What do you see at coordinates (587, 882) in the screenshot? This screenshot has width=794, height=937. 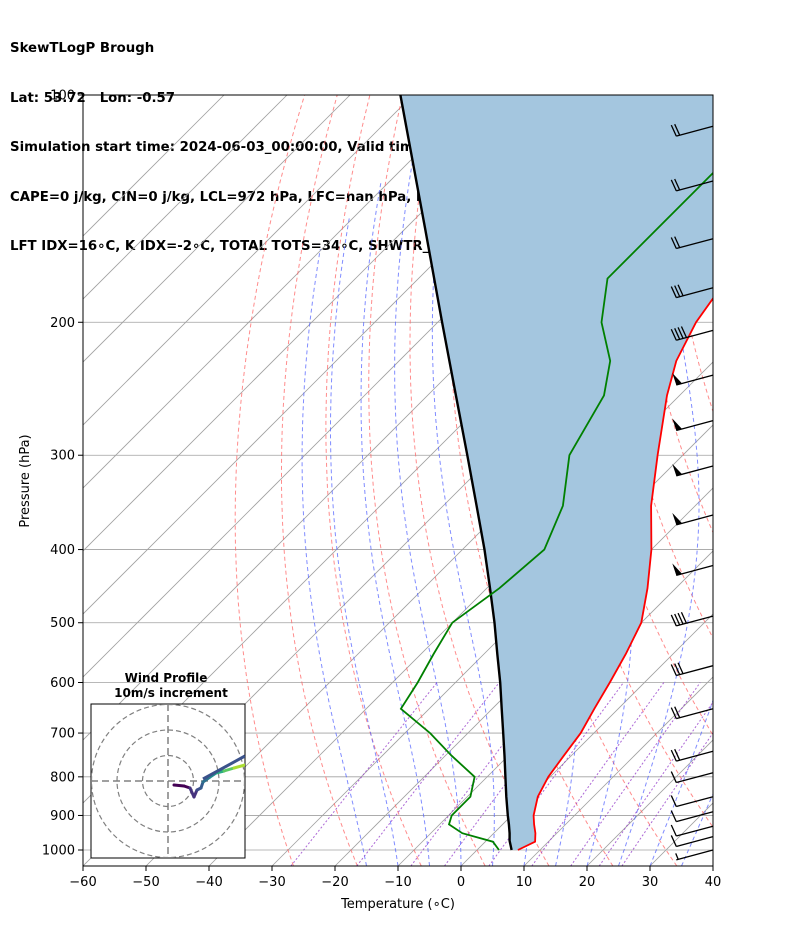 I see `x-tick-label: 20` at bounding box center [587, 882].